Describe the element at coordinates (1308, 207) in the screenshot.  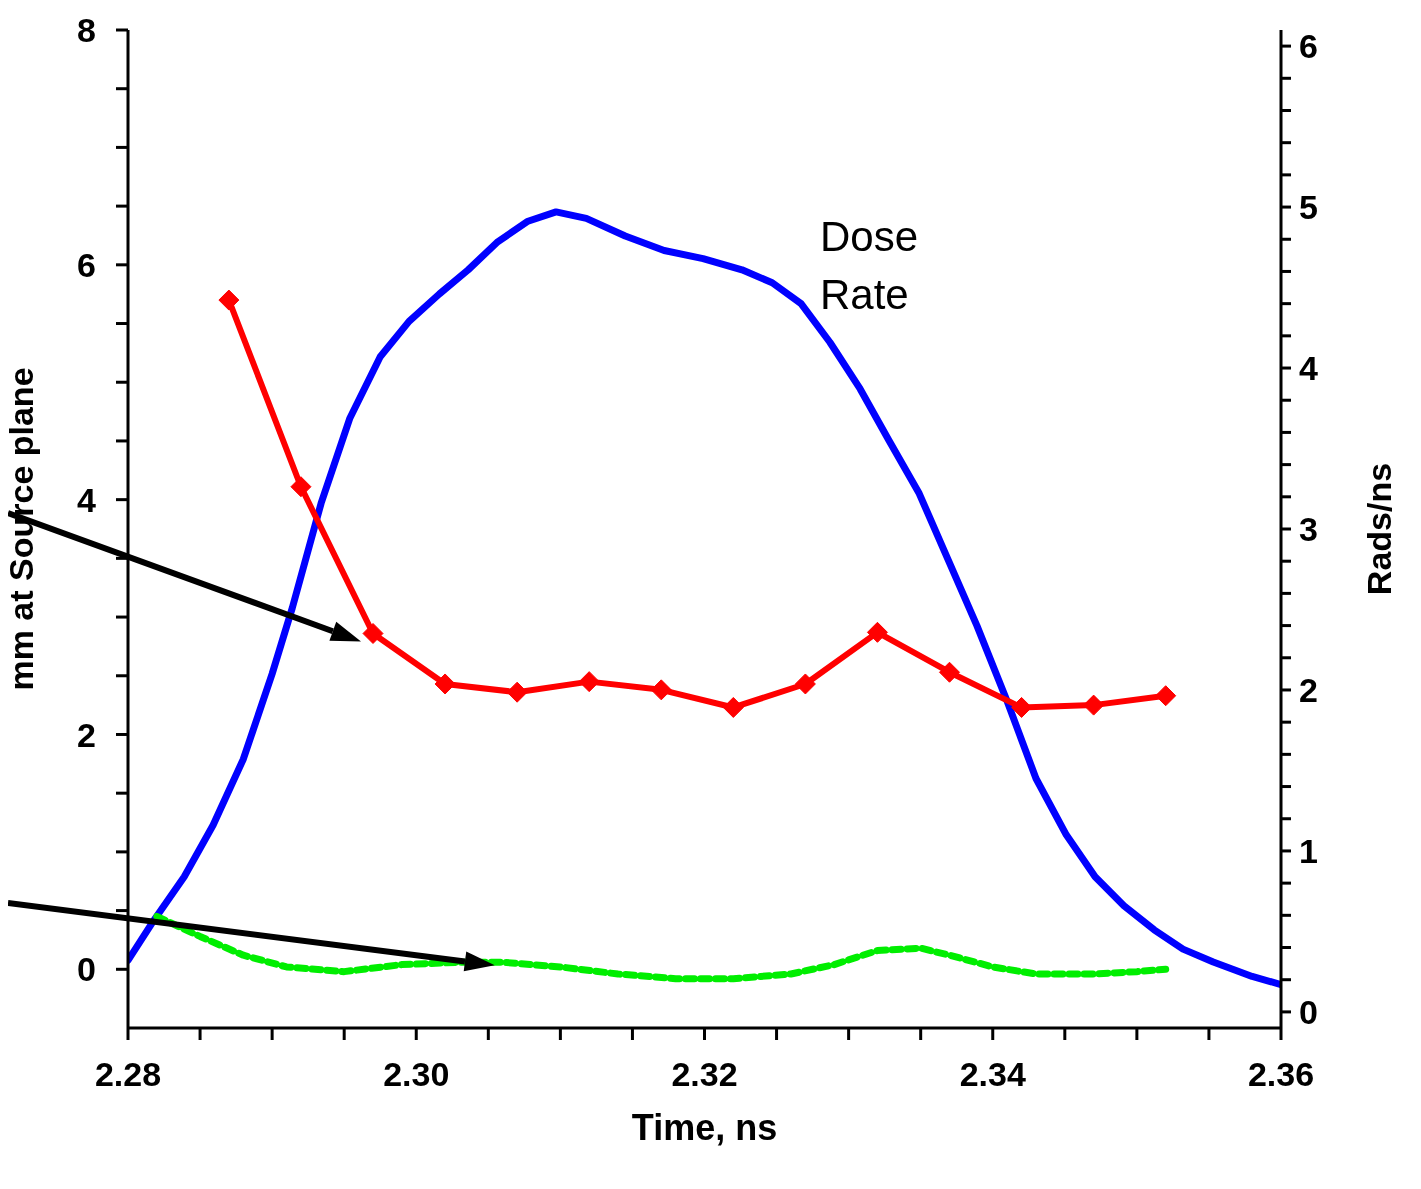
I see `y2-tick-label: 5` at that location.